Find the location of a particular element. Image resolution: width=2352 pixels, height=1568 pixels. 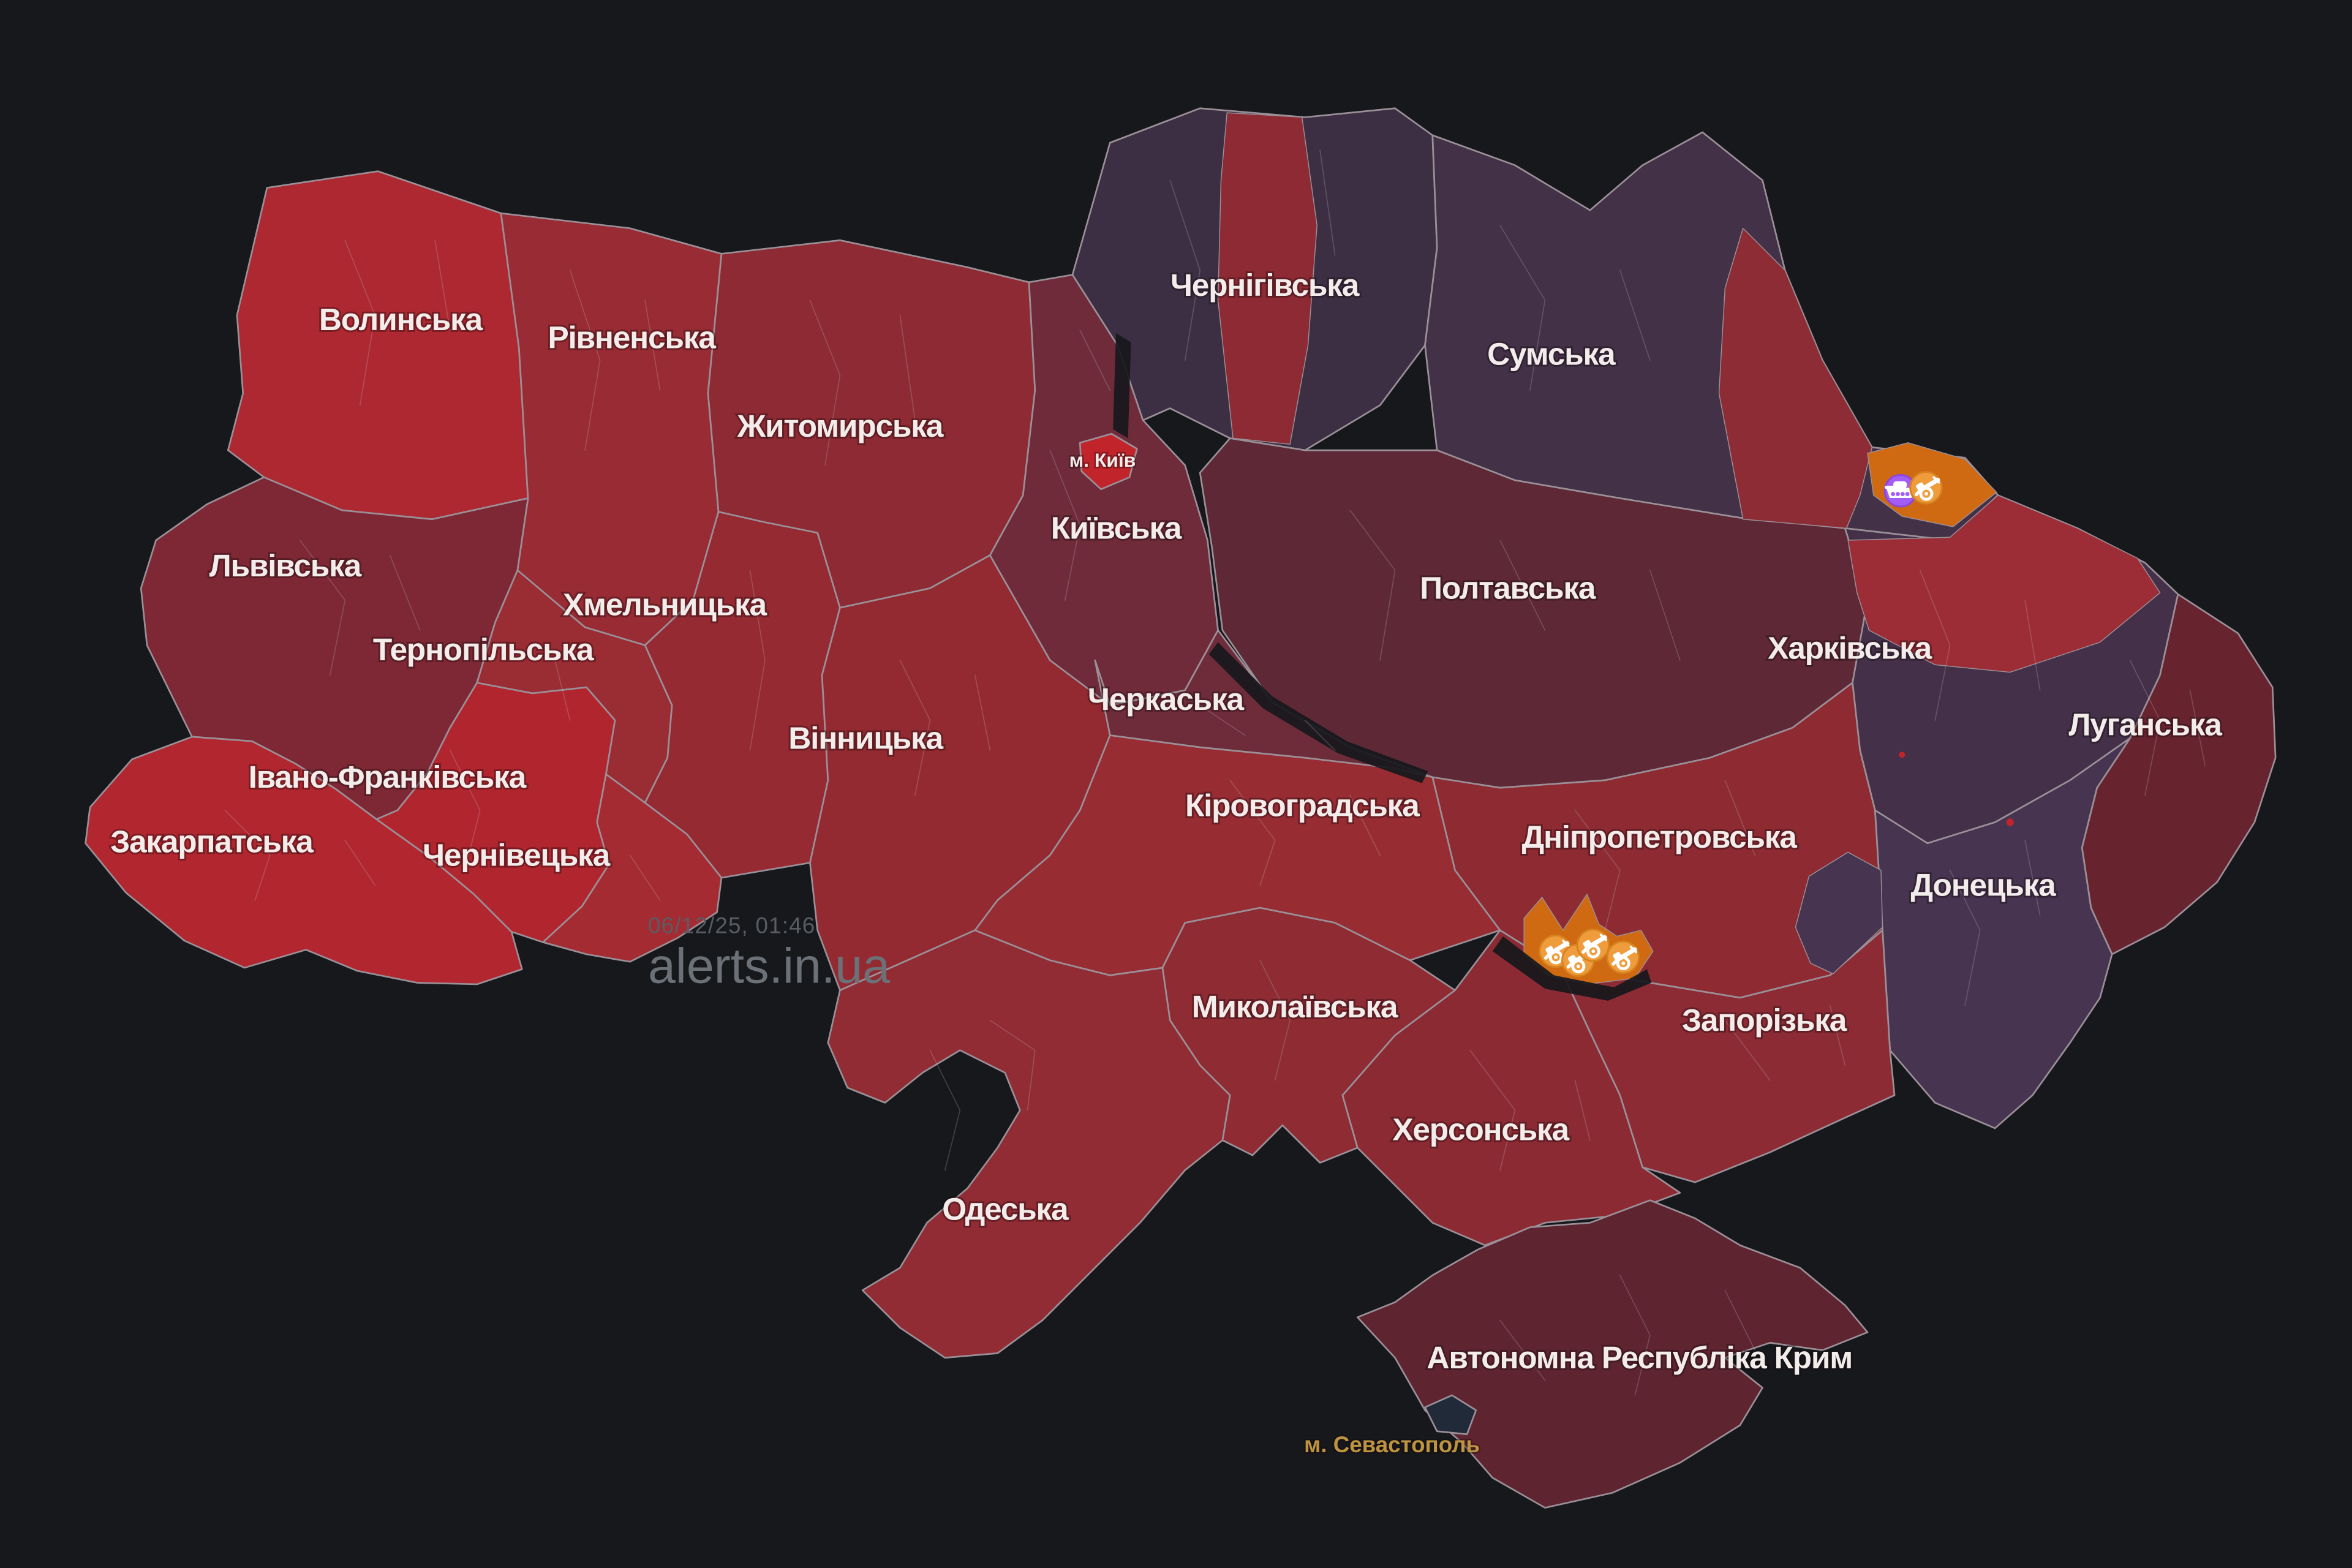

region-label-volynska: Волинська is located at coordinates (401, 319).